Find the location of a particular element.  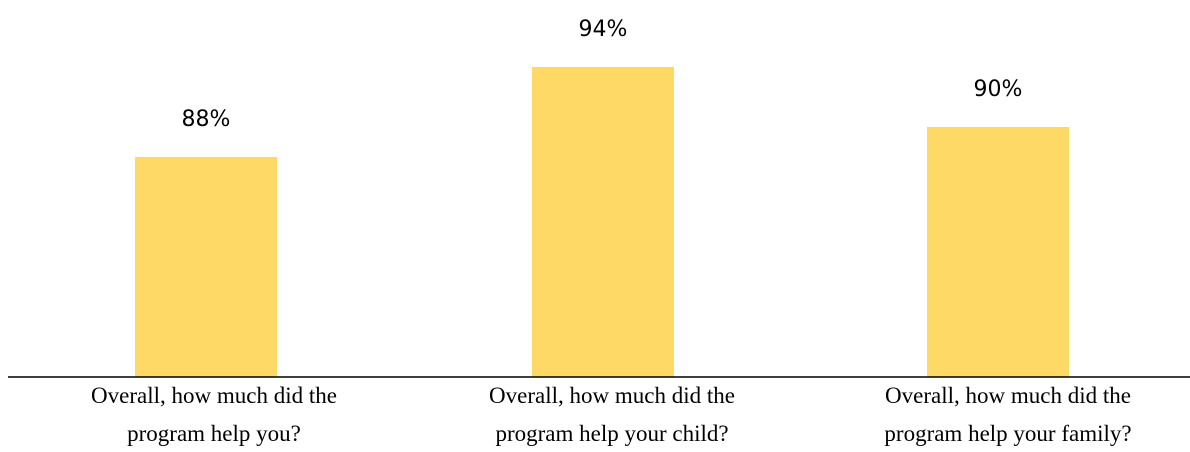

category-label-1-line-1: Overall, how much did the is located at coordinates (214, 395).